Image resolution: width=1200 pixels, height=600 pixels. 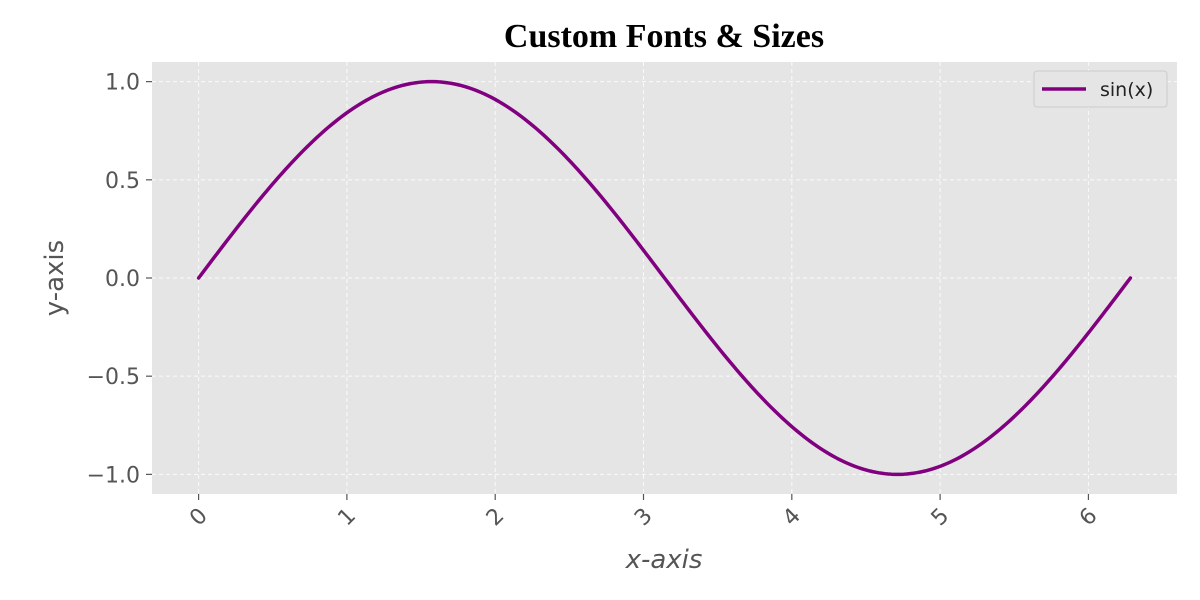 What do you see at coordinates (496, 518) in the screenshot?
I see `x-tick-label: 2` at bounding box center [496, 518].